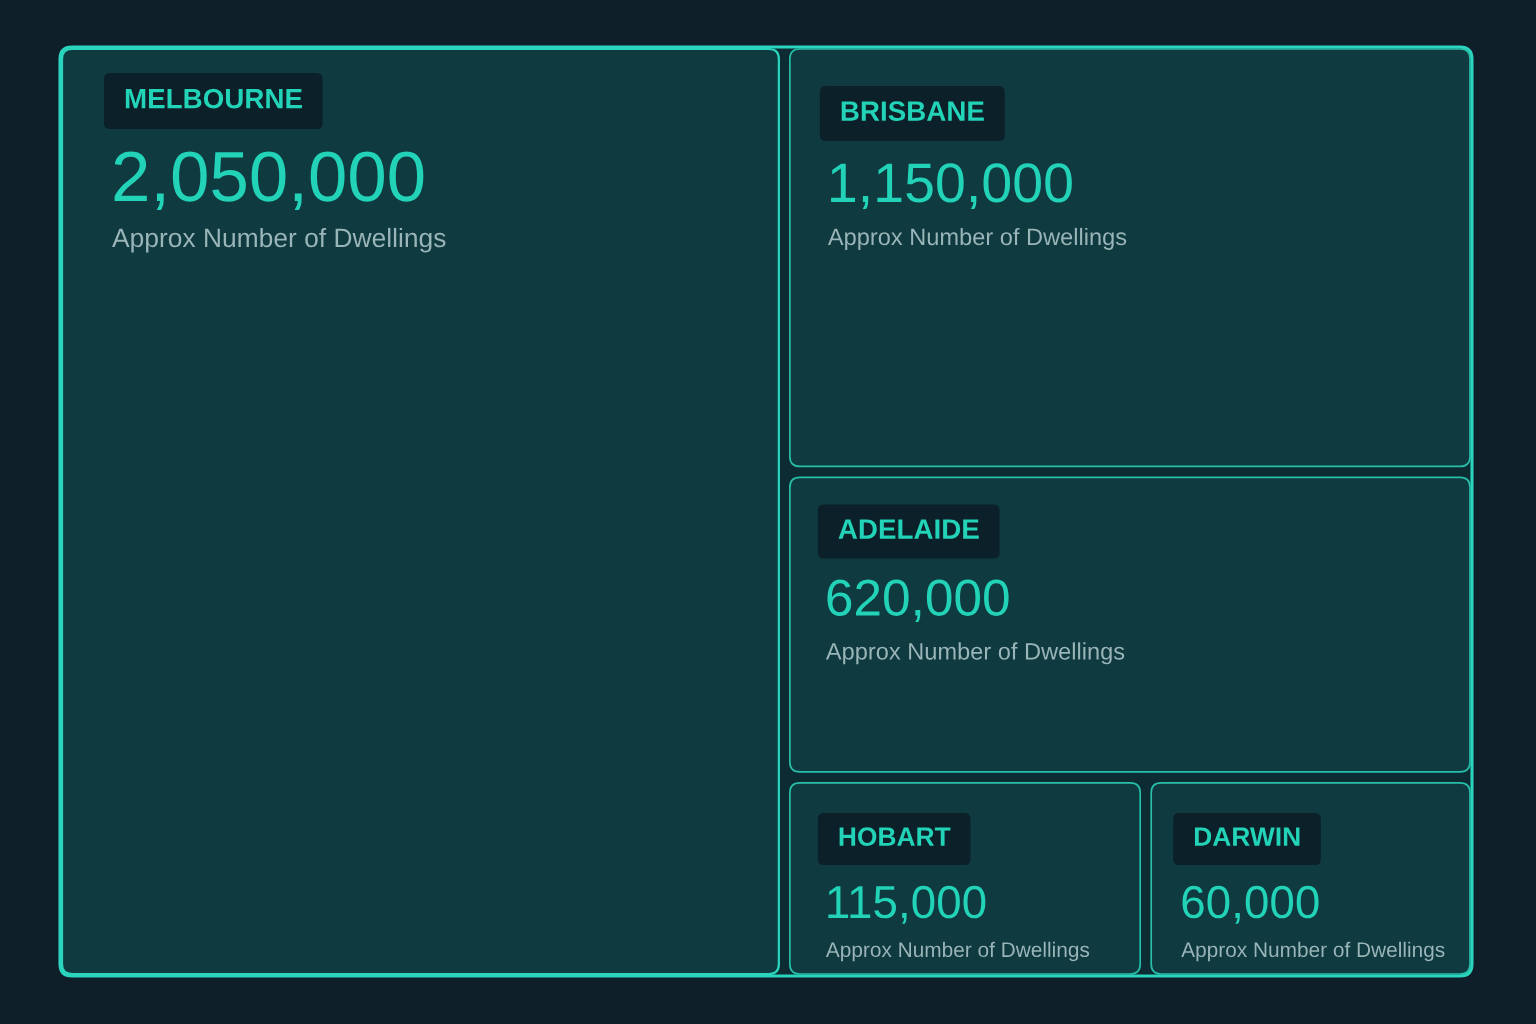  Describe the element at coordinates (951, 186) in the screenshot. I see `data-label: 1,150,000` at that location.